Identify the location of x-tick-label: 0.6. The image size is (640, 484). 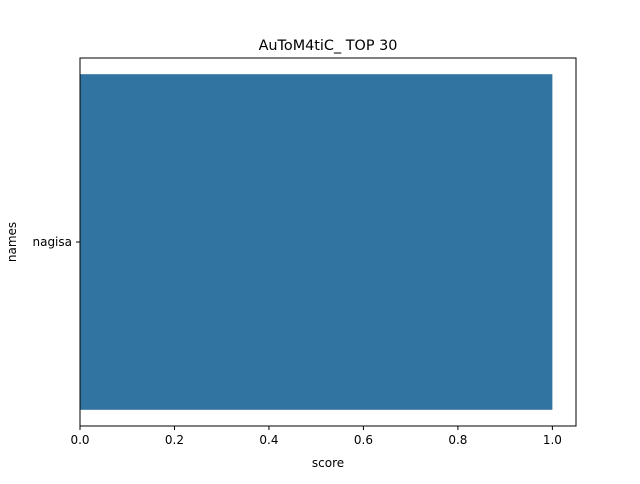
(363, 440).